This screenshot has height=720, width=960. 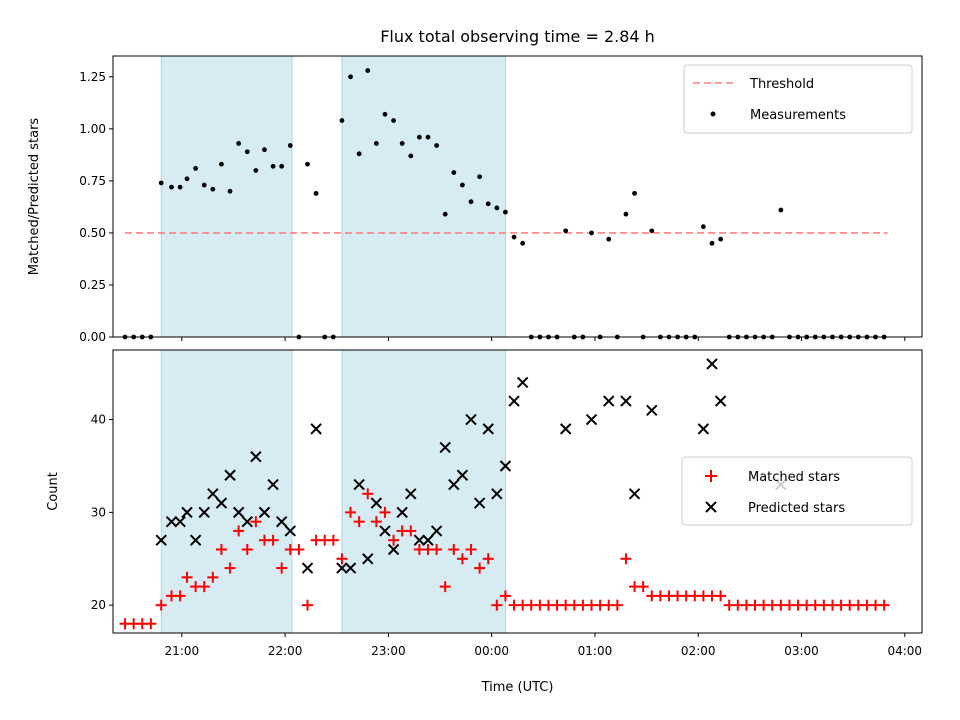 I want to click on legend-measurements-label: Measurements, so click(x=798, y=115).